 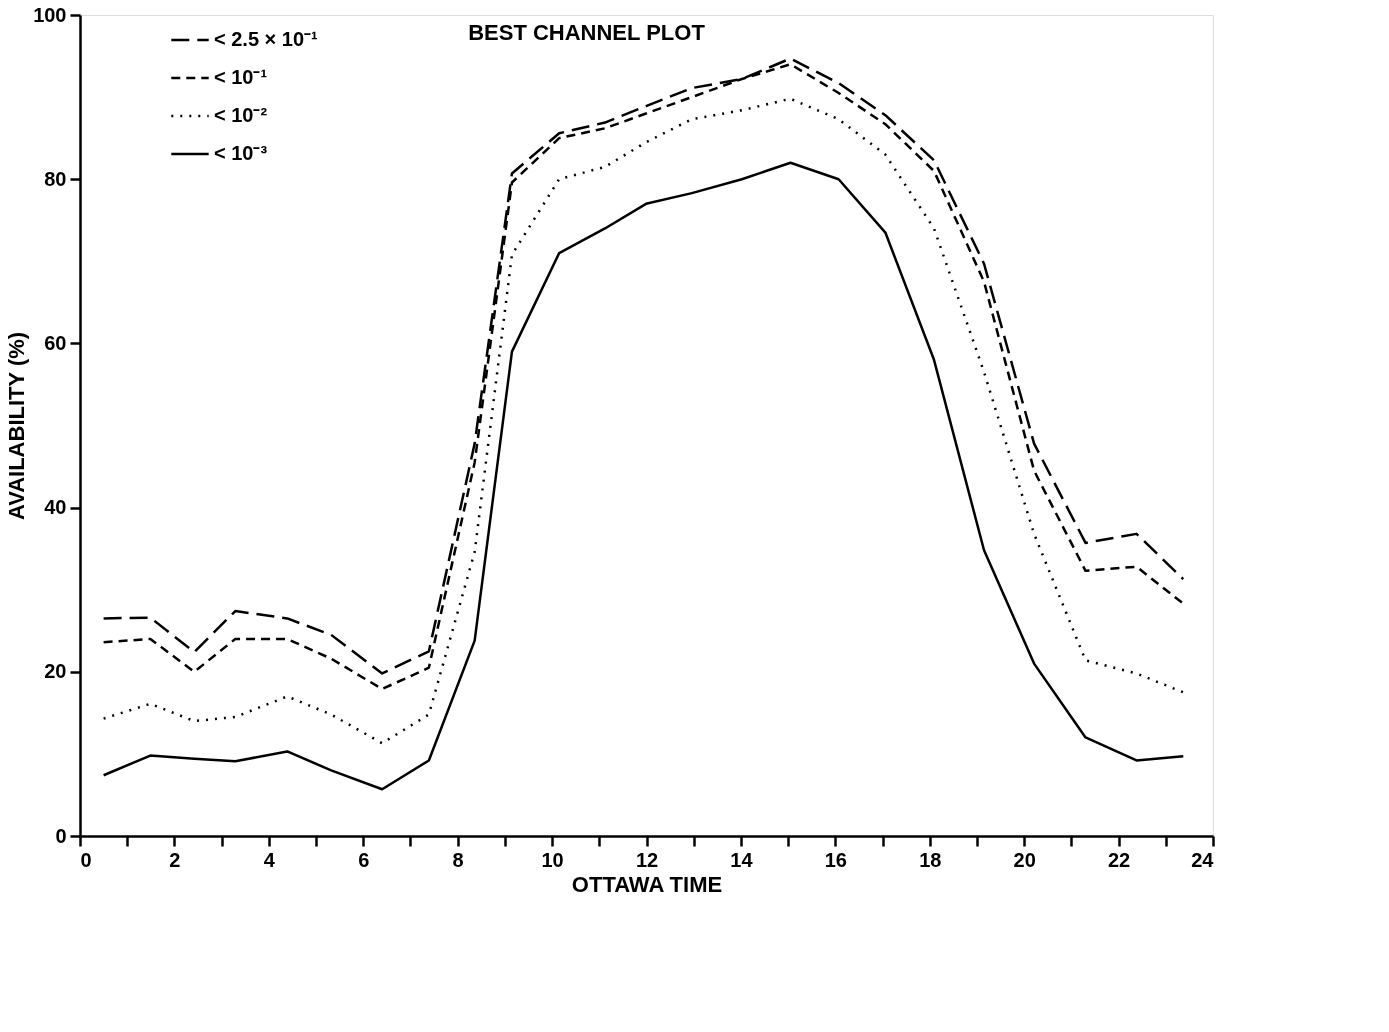 What do you see at coordinates (50, 14) in the screenshot?
I see `y-tick-label: 100` at bounding box center [50, 14].